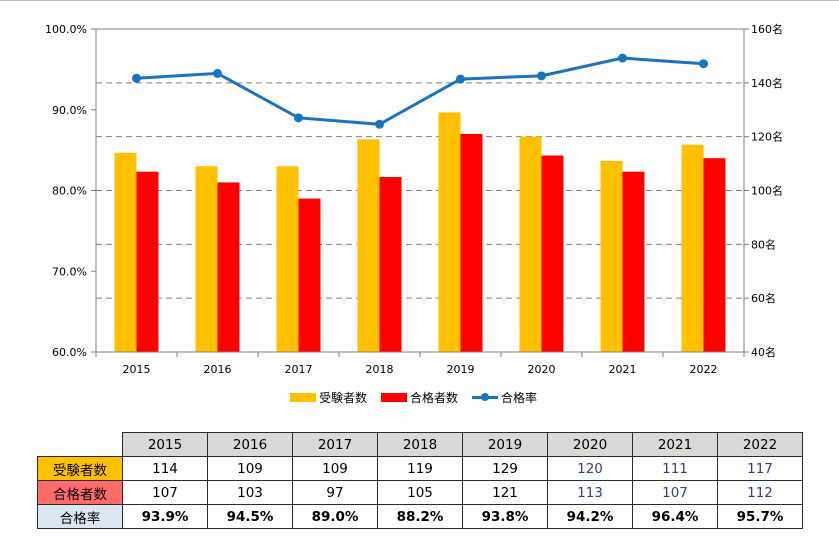 This screenshot has width=839, height=543. I want to click on table-cell: 117, so click(760, 468).